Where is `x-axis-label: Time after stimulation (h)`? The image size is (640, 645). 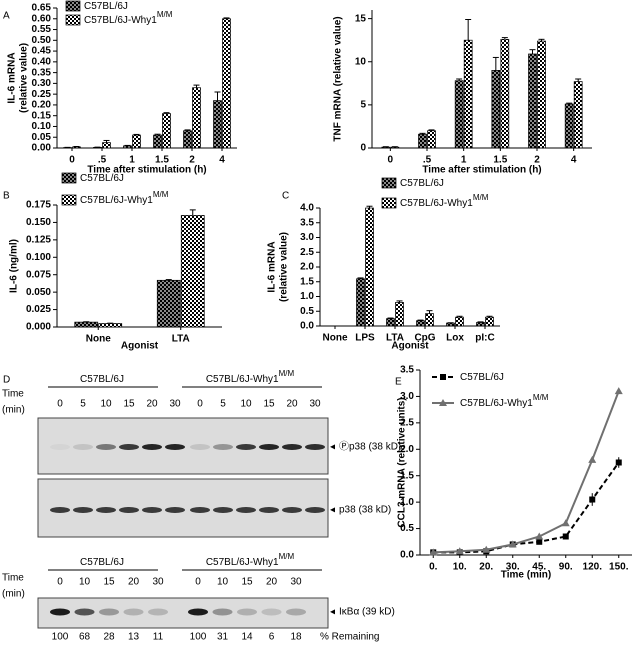
x-axis-label: Time after stimulation (h) is located at coordinates (146, 170).